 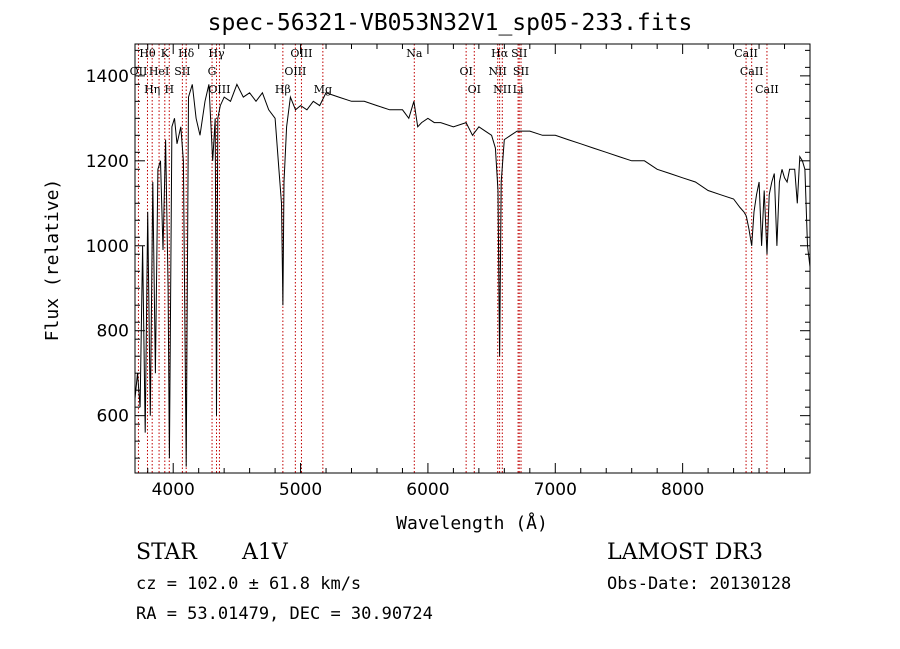 I want to click on line-label-5: H, so click(x=169, y=89).